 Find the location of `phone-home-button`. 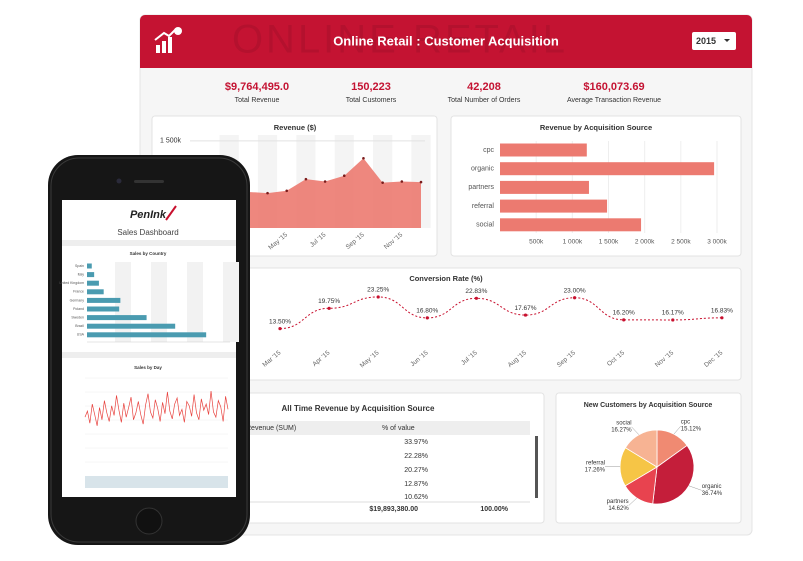

phone-home-button is located at coordinates (149, 521).